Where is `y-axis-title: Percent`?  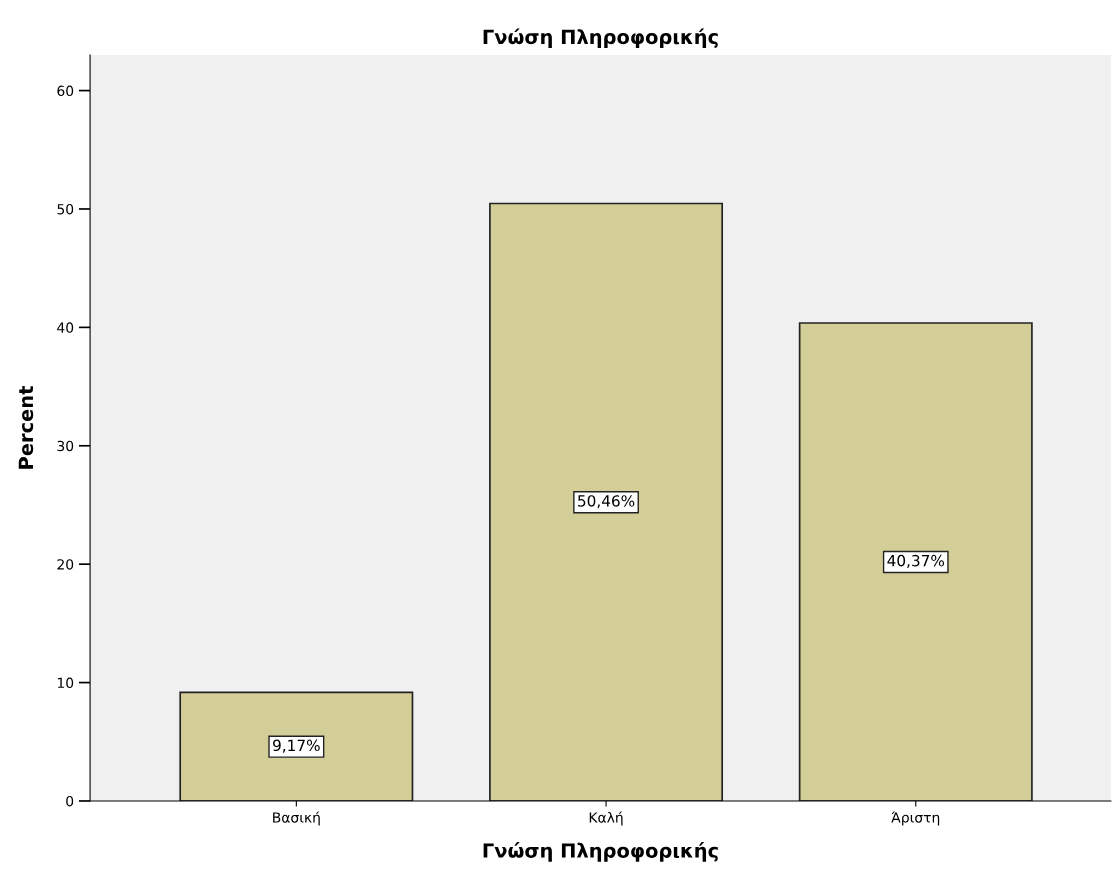 y-axis-title: Percent is located at coordinates (26, 427).